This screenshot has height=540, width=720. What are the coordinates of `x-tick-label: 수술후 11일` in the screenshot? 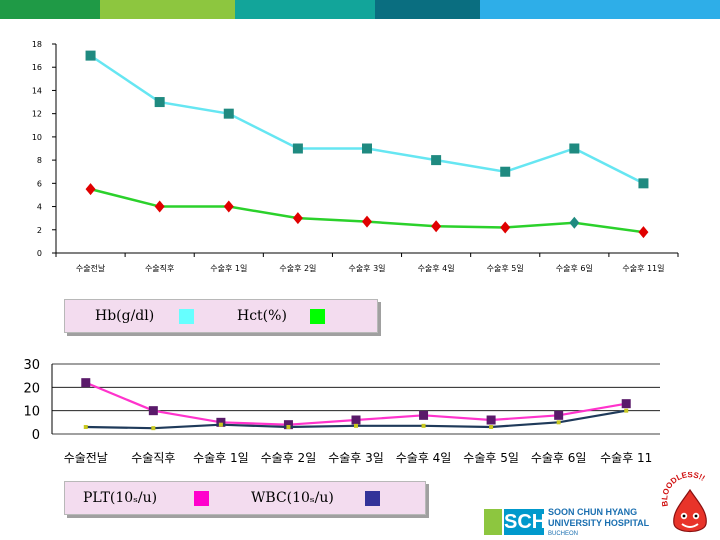 It's located at (643, 268).